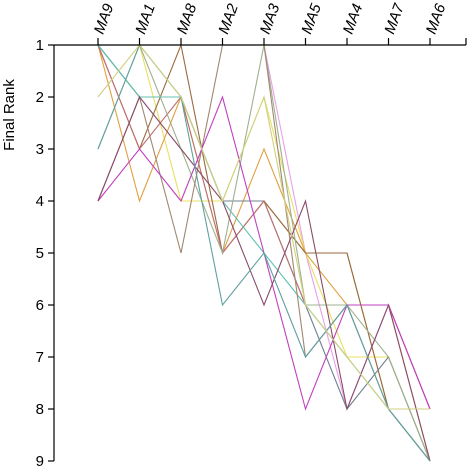  Describe the element at coordinates (270, 18) in the screenshot. I see `x-tick-label-MA3: MA3` at that location.